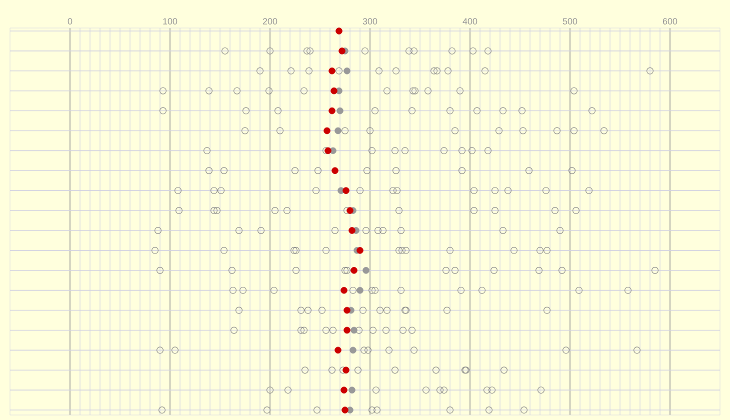  Describe the element at coordinates (370, 21) in the screenshot. I see `x-tick-label: 300` at that location.